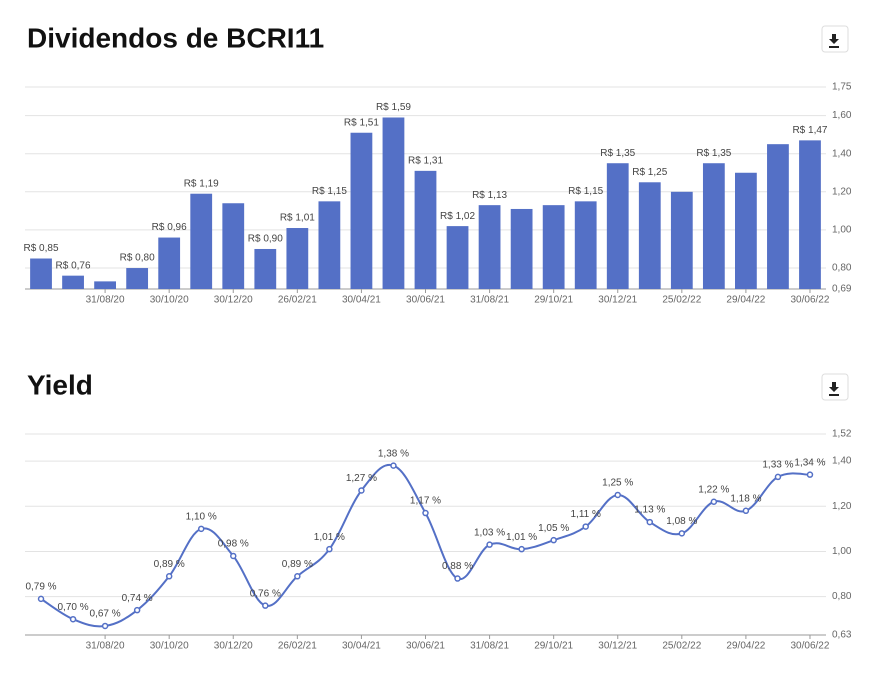 The image size is (873, 679). What do you see at coordinates (777, 465) in the screenshot?
I see `data-label: 1,33 %` at bounding box center [777, 465].